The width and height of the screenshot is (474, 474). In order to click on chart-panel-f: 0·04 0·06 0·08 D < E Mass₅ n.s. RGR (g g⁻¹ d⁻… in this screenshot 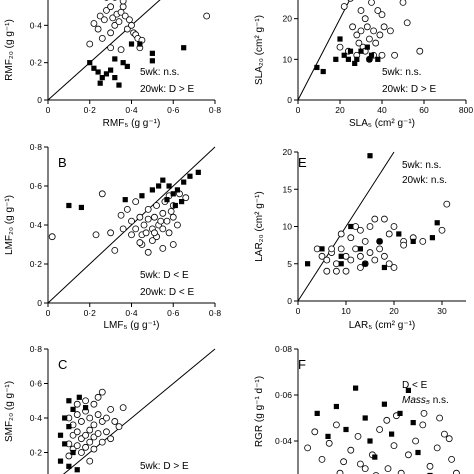, I will do `click(357, 409)`.